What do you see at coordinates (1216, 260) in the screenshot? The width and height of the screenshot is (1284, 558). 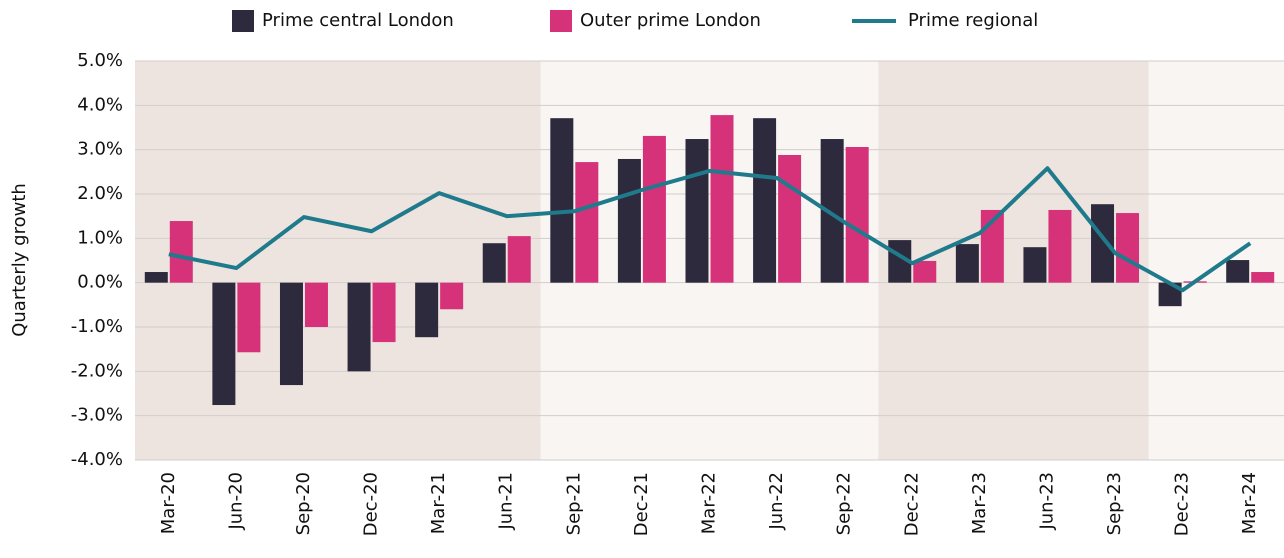 I see `background-band` at bounding box center [1216, 260].